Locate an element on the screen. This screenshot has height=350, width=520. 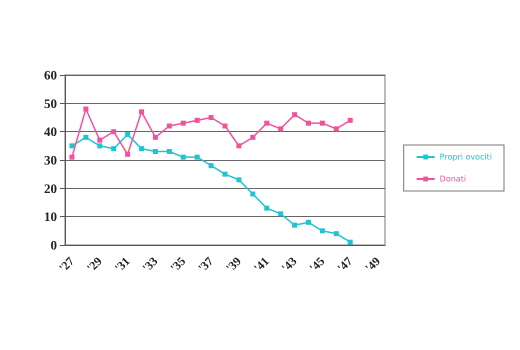
x-tick-label: '45 is located at coordinates (317, 264).